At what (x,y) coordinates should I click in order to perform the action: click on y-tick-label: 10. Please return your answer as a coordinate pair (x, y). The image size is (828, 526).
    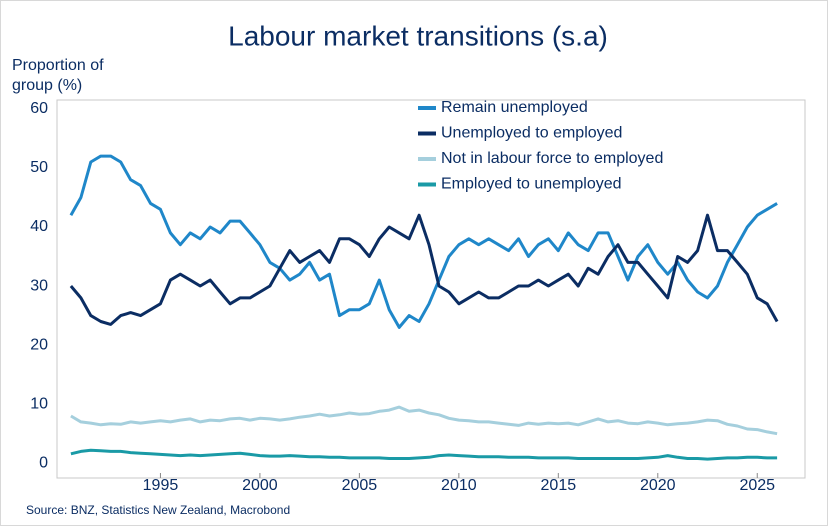
    Looking at the image, I should click on (39, 403).